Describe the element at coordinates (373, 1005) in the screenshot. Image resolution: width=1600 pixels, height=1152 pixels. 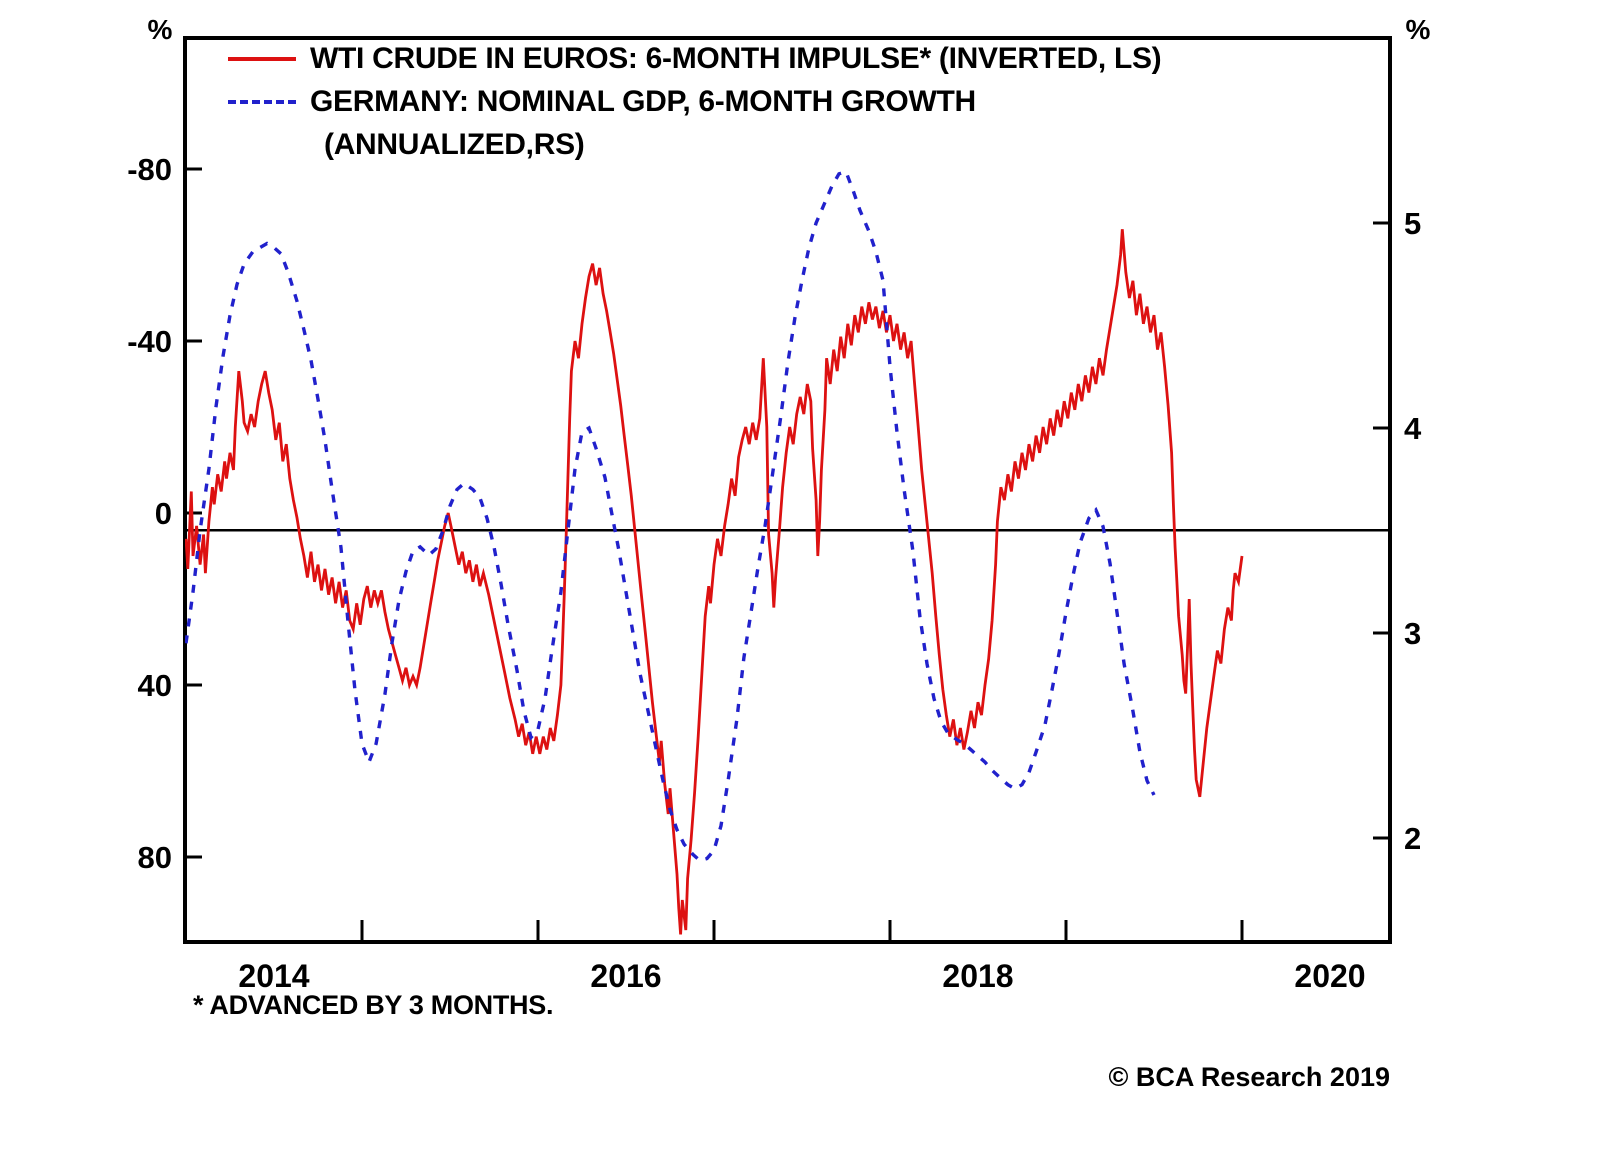
I see `footnote: * ADVANCED BY 3 MONTHS.` at that location.